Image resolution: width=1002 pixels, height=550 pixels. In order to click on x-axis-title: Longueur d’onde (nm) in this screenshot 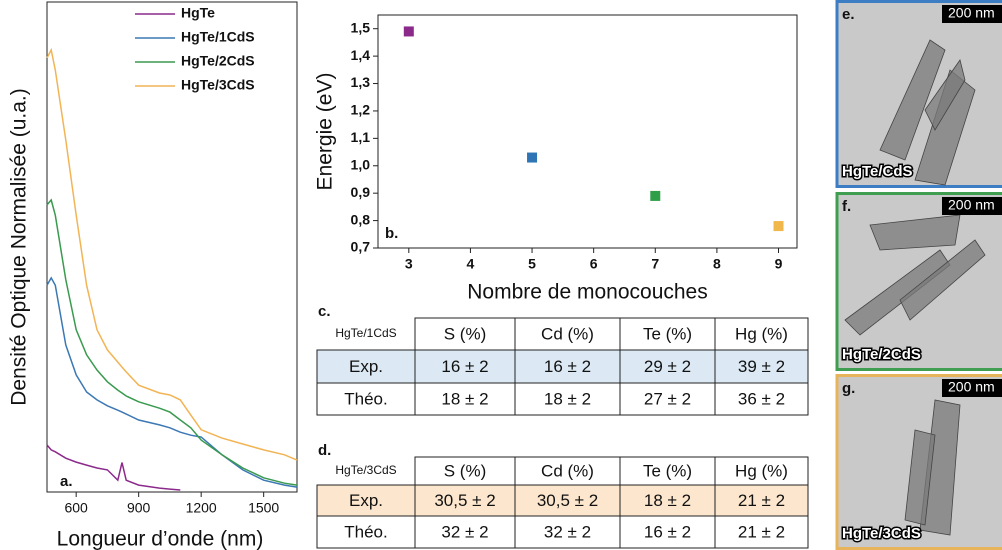, I will do `click(160, 539)`.